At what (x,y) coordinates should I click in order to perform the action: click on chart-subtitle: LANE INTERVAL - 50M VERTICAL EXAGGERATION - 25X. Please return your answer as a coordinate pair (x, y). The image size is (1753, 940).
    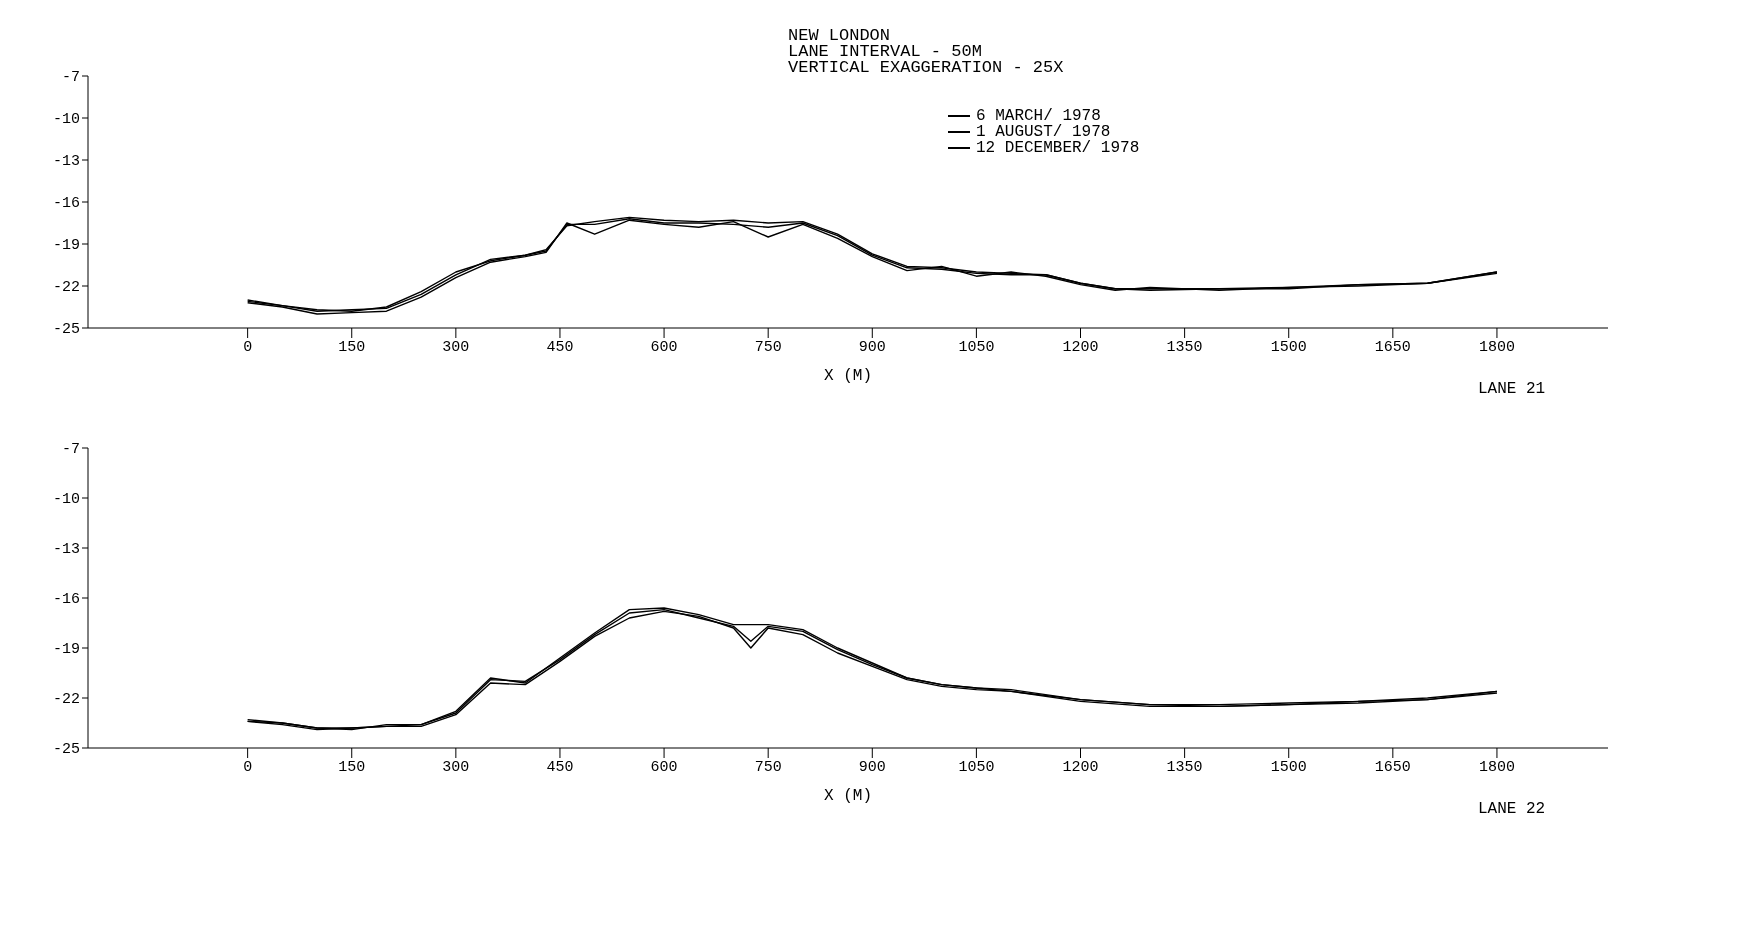
    Looking at the image, I should click on (926, 59).